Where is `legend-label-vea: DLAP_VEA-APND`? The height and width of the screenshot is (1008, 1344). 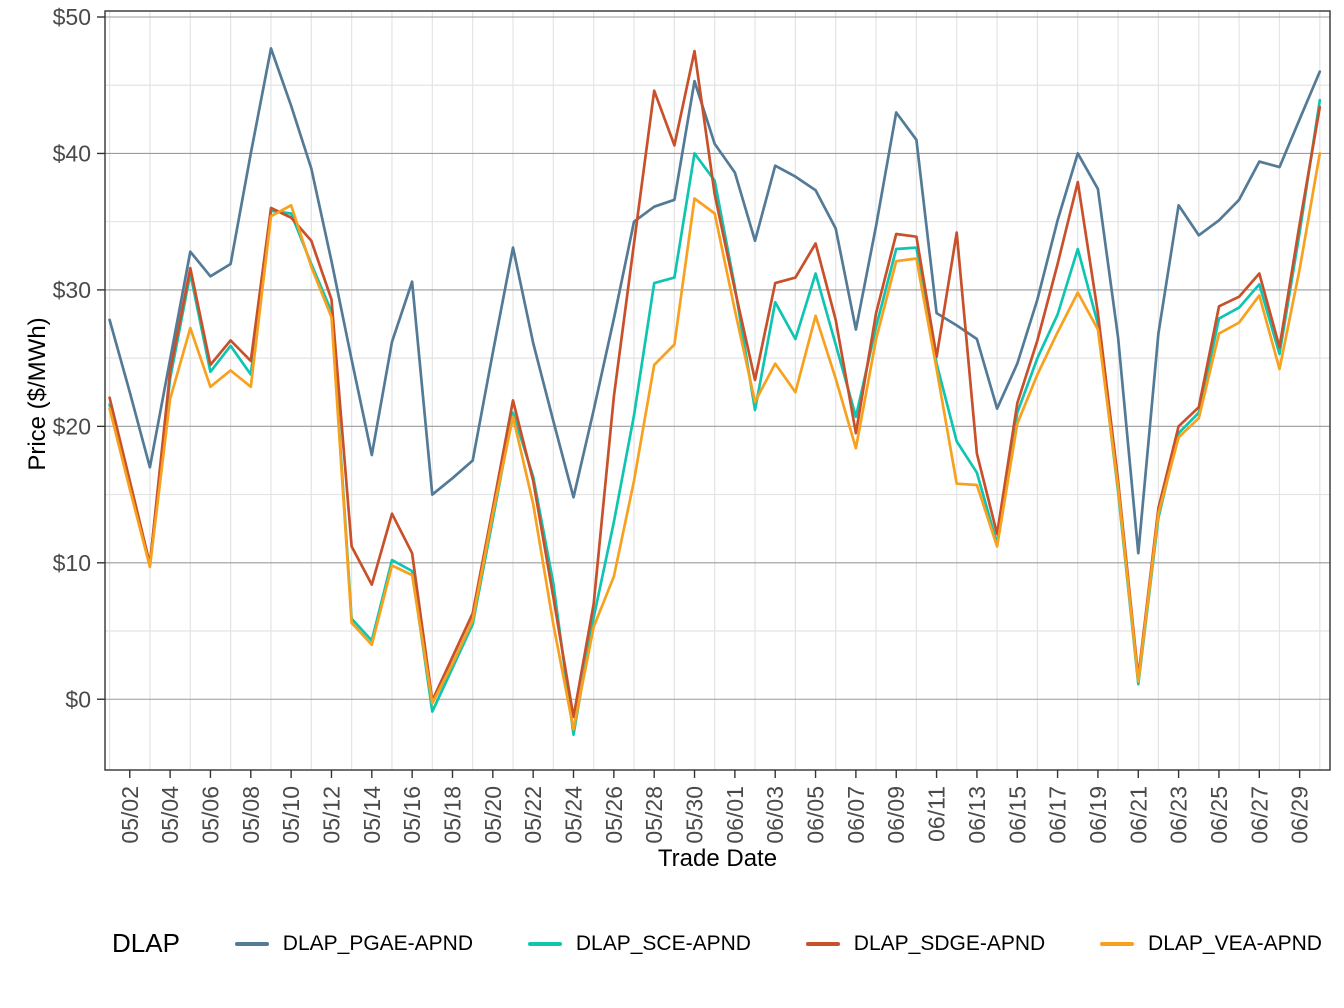
legend-label-vea: DLAP_VEA-APND is located at coordinates (1235, 943).